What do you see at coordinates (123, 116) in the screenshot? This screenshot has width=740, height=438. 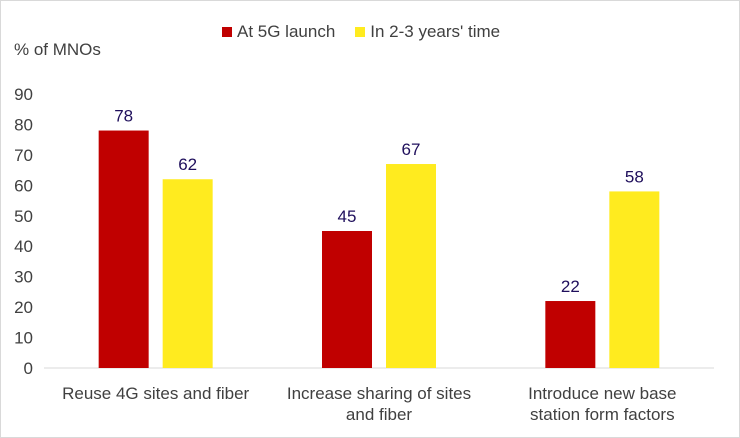 I see `data-label: 78` at bounding box center [123, 116].